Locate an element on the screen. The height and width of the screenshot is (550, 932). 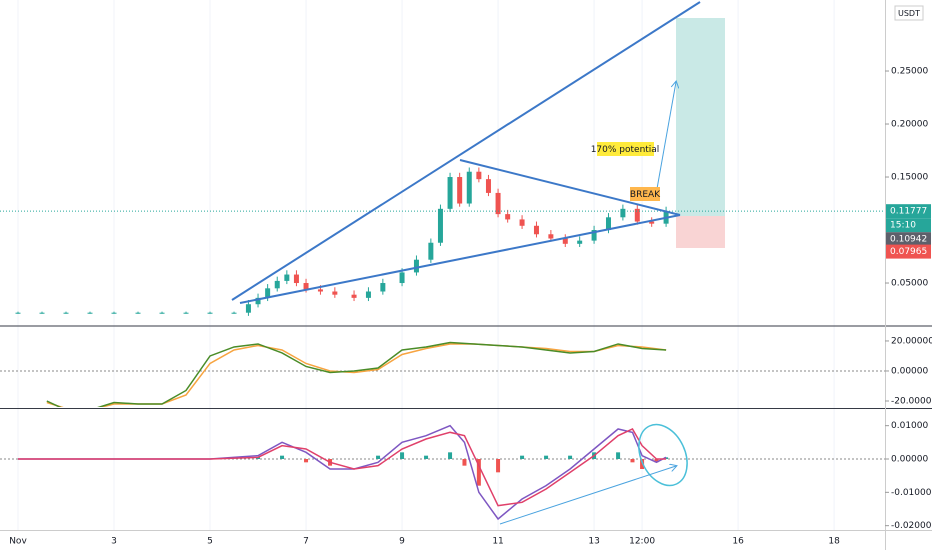
stop-price-tag-box is located at coordinates (908, 251).